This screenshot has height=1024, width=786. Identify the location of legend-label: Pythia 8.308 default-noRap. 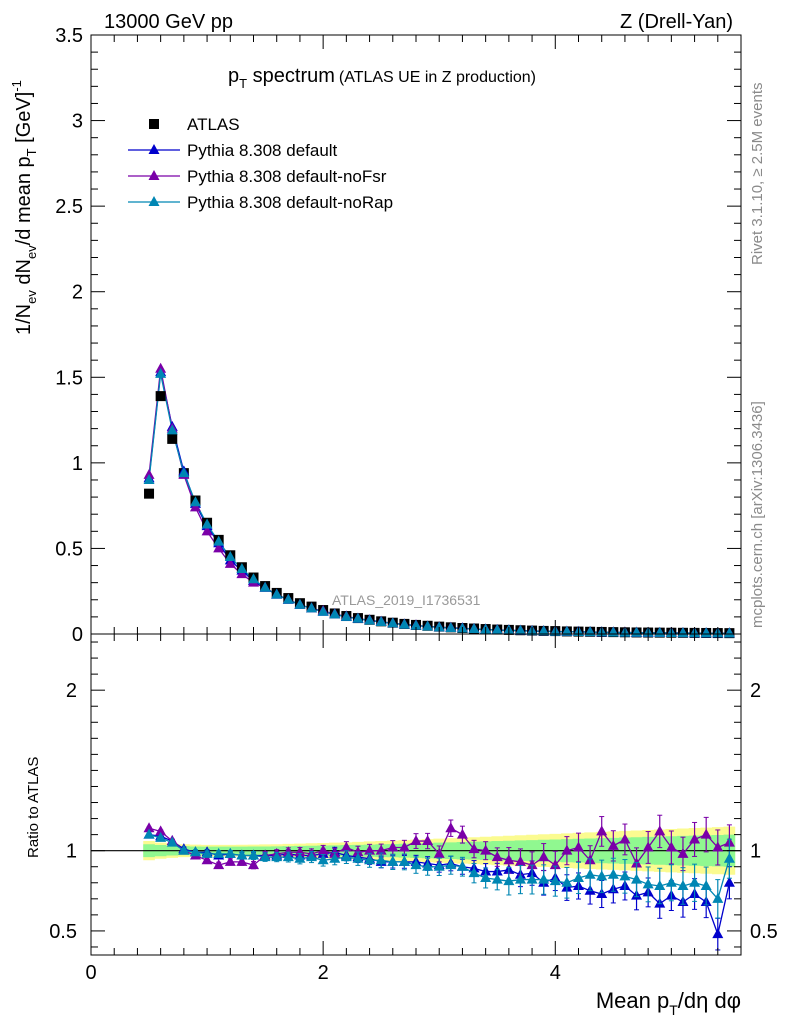
(290, 202).